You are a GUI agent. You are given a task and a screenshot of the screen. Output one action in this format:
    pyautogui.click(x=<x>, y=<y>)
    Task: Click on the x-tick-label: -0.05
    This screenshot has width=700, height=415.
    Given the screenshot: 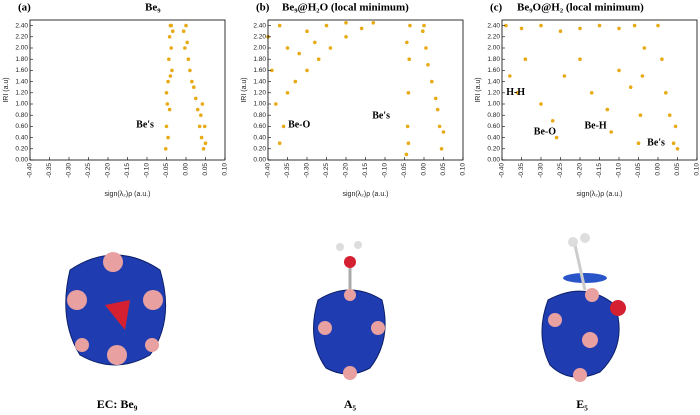 What is the action you would take?
    pyautogui.click(x=638, y=170)
    